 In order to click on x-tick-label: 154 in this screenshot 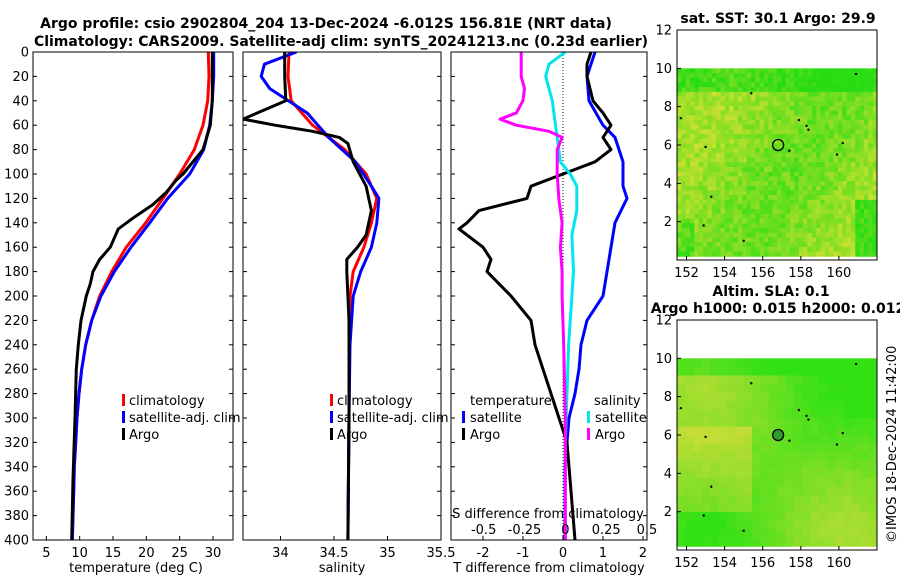, I will do `click(724, 563)`.